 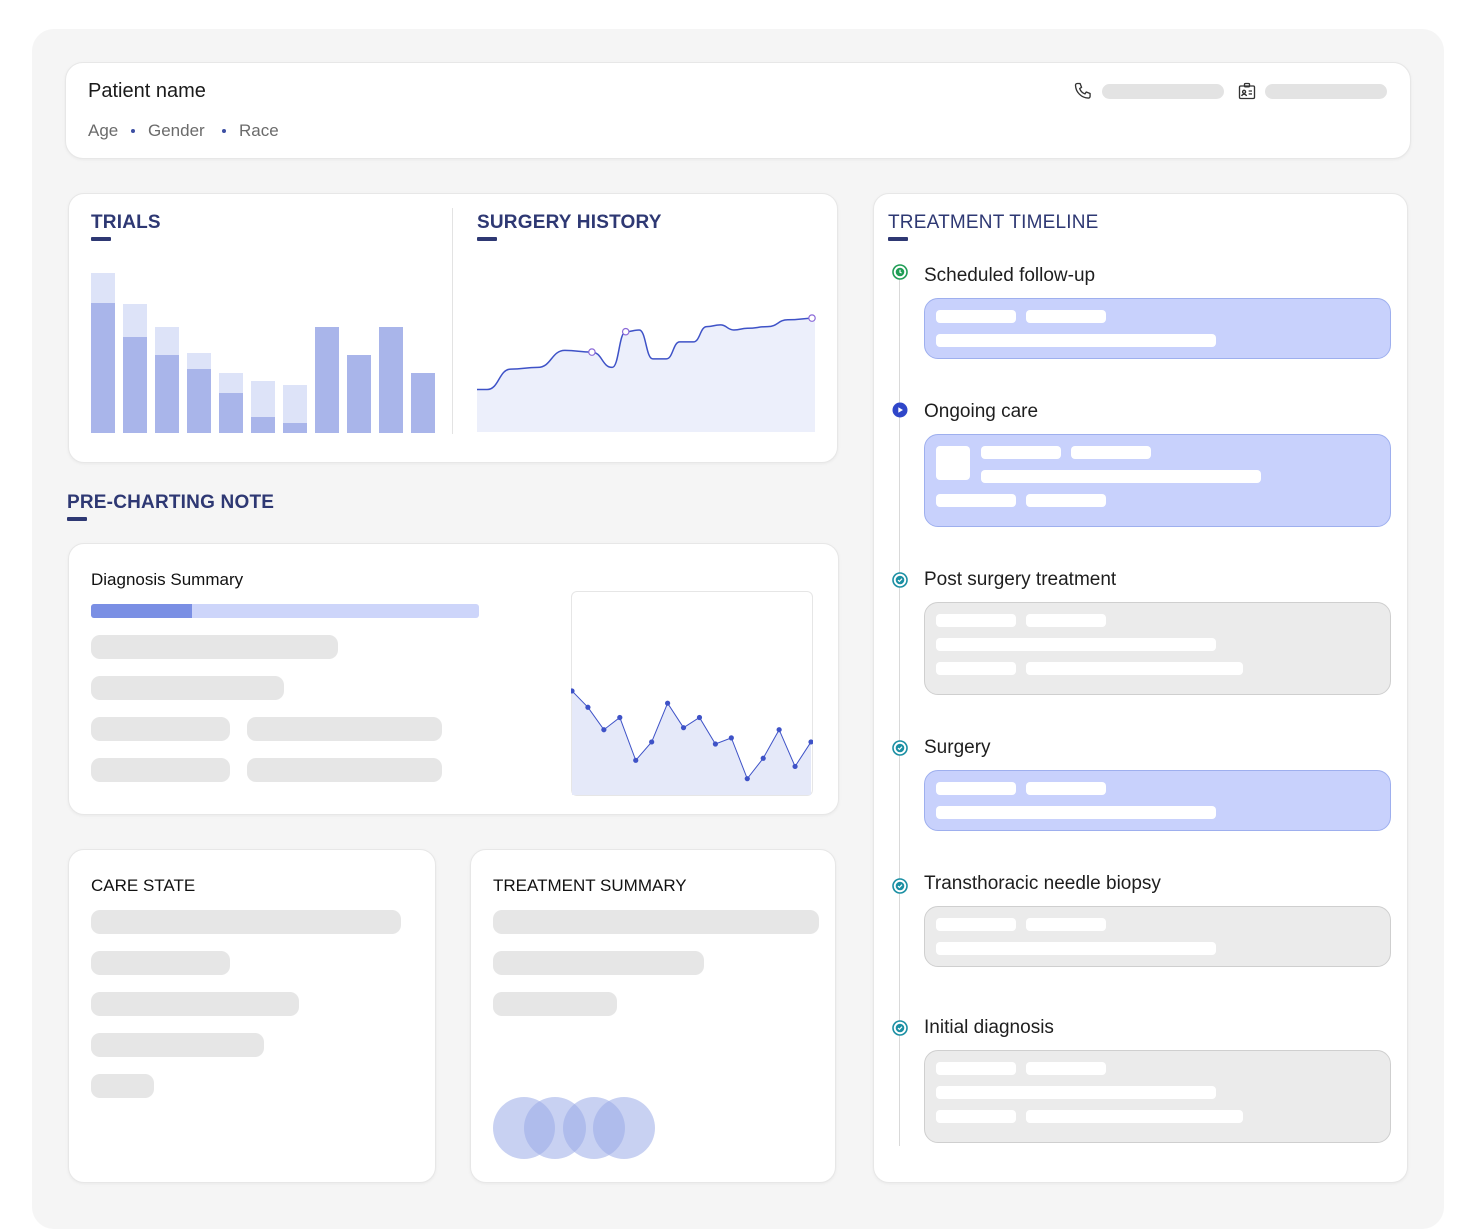 I want to click on patient-header, so click(x=738, y=110).